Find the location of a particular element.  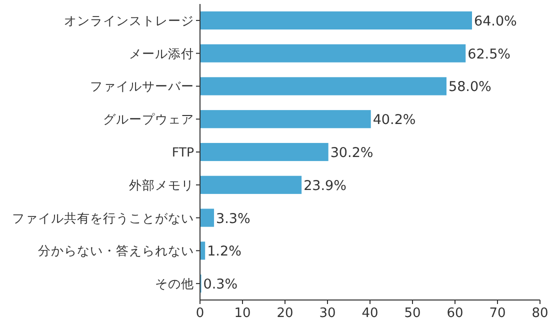

x-tick-label: 10 is located at coordinates (242, 313).